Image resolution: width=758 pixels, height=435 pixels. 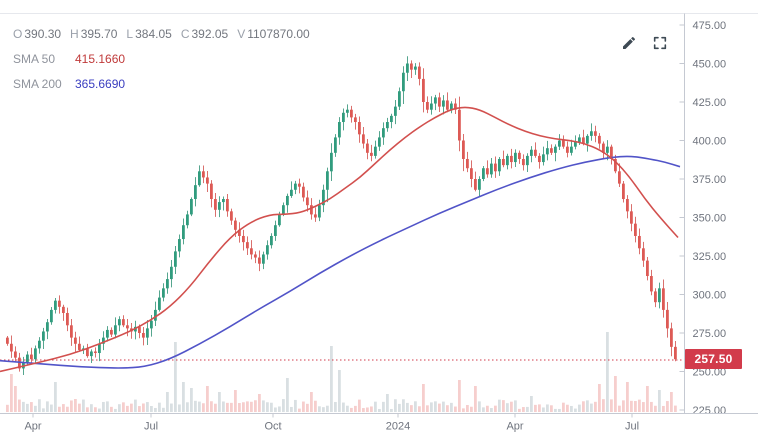 What do you see at coordinates (710, 334) in the screenshot?
I see `price-tick-label: 275.00` at bounding box center [710, 334].